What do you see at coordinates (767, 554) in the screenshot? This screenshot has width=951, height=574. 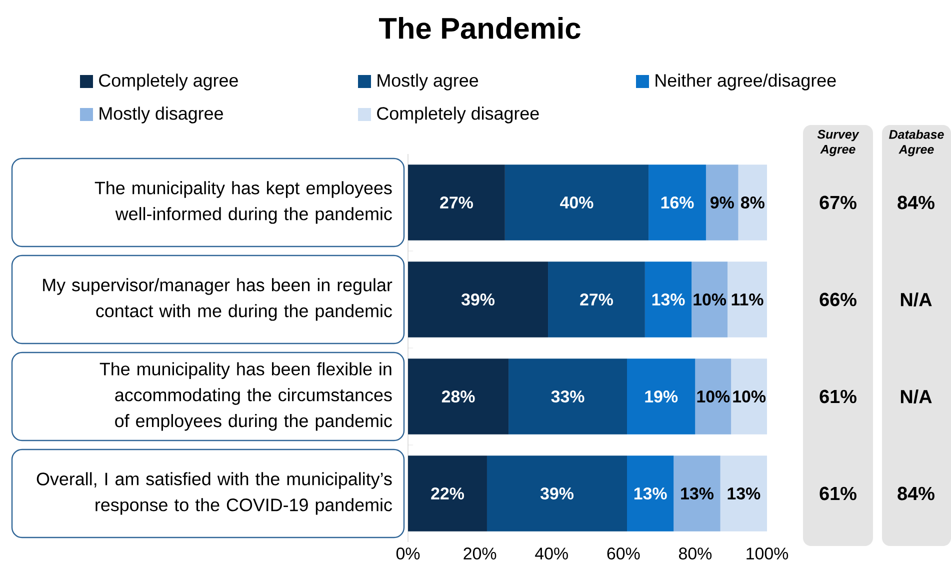 I see `x-tick-label: 100%` at bounding box center [767, 554].